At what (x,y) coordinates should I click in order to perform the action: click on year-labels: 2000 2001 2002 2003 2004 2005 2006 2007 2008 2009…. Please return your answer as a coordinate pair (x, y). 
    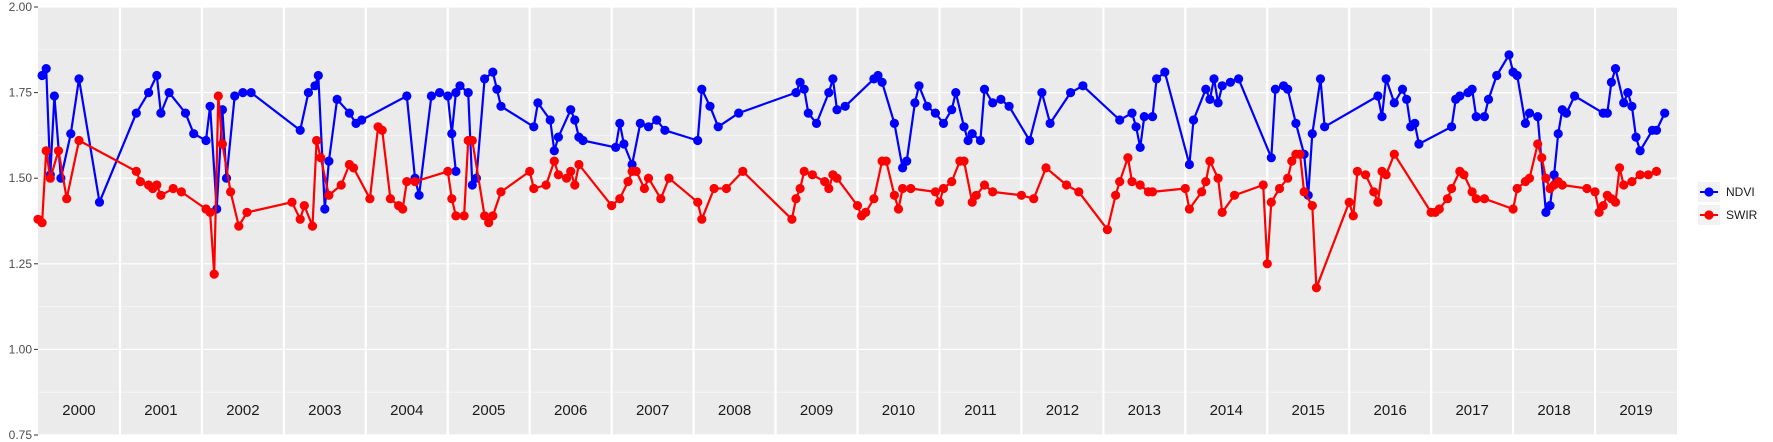
    Looking at the image, I should click on (857, 410).